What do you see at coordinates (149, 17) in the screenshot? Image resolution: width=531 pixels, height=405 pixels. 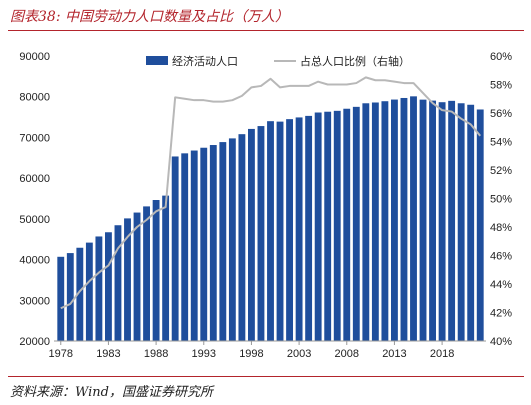 I see `figure-title: 图表38: 中国劳动力人口数量及占比（万人）` at bounding box center [149, 17].